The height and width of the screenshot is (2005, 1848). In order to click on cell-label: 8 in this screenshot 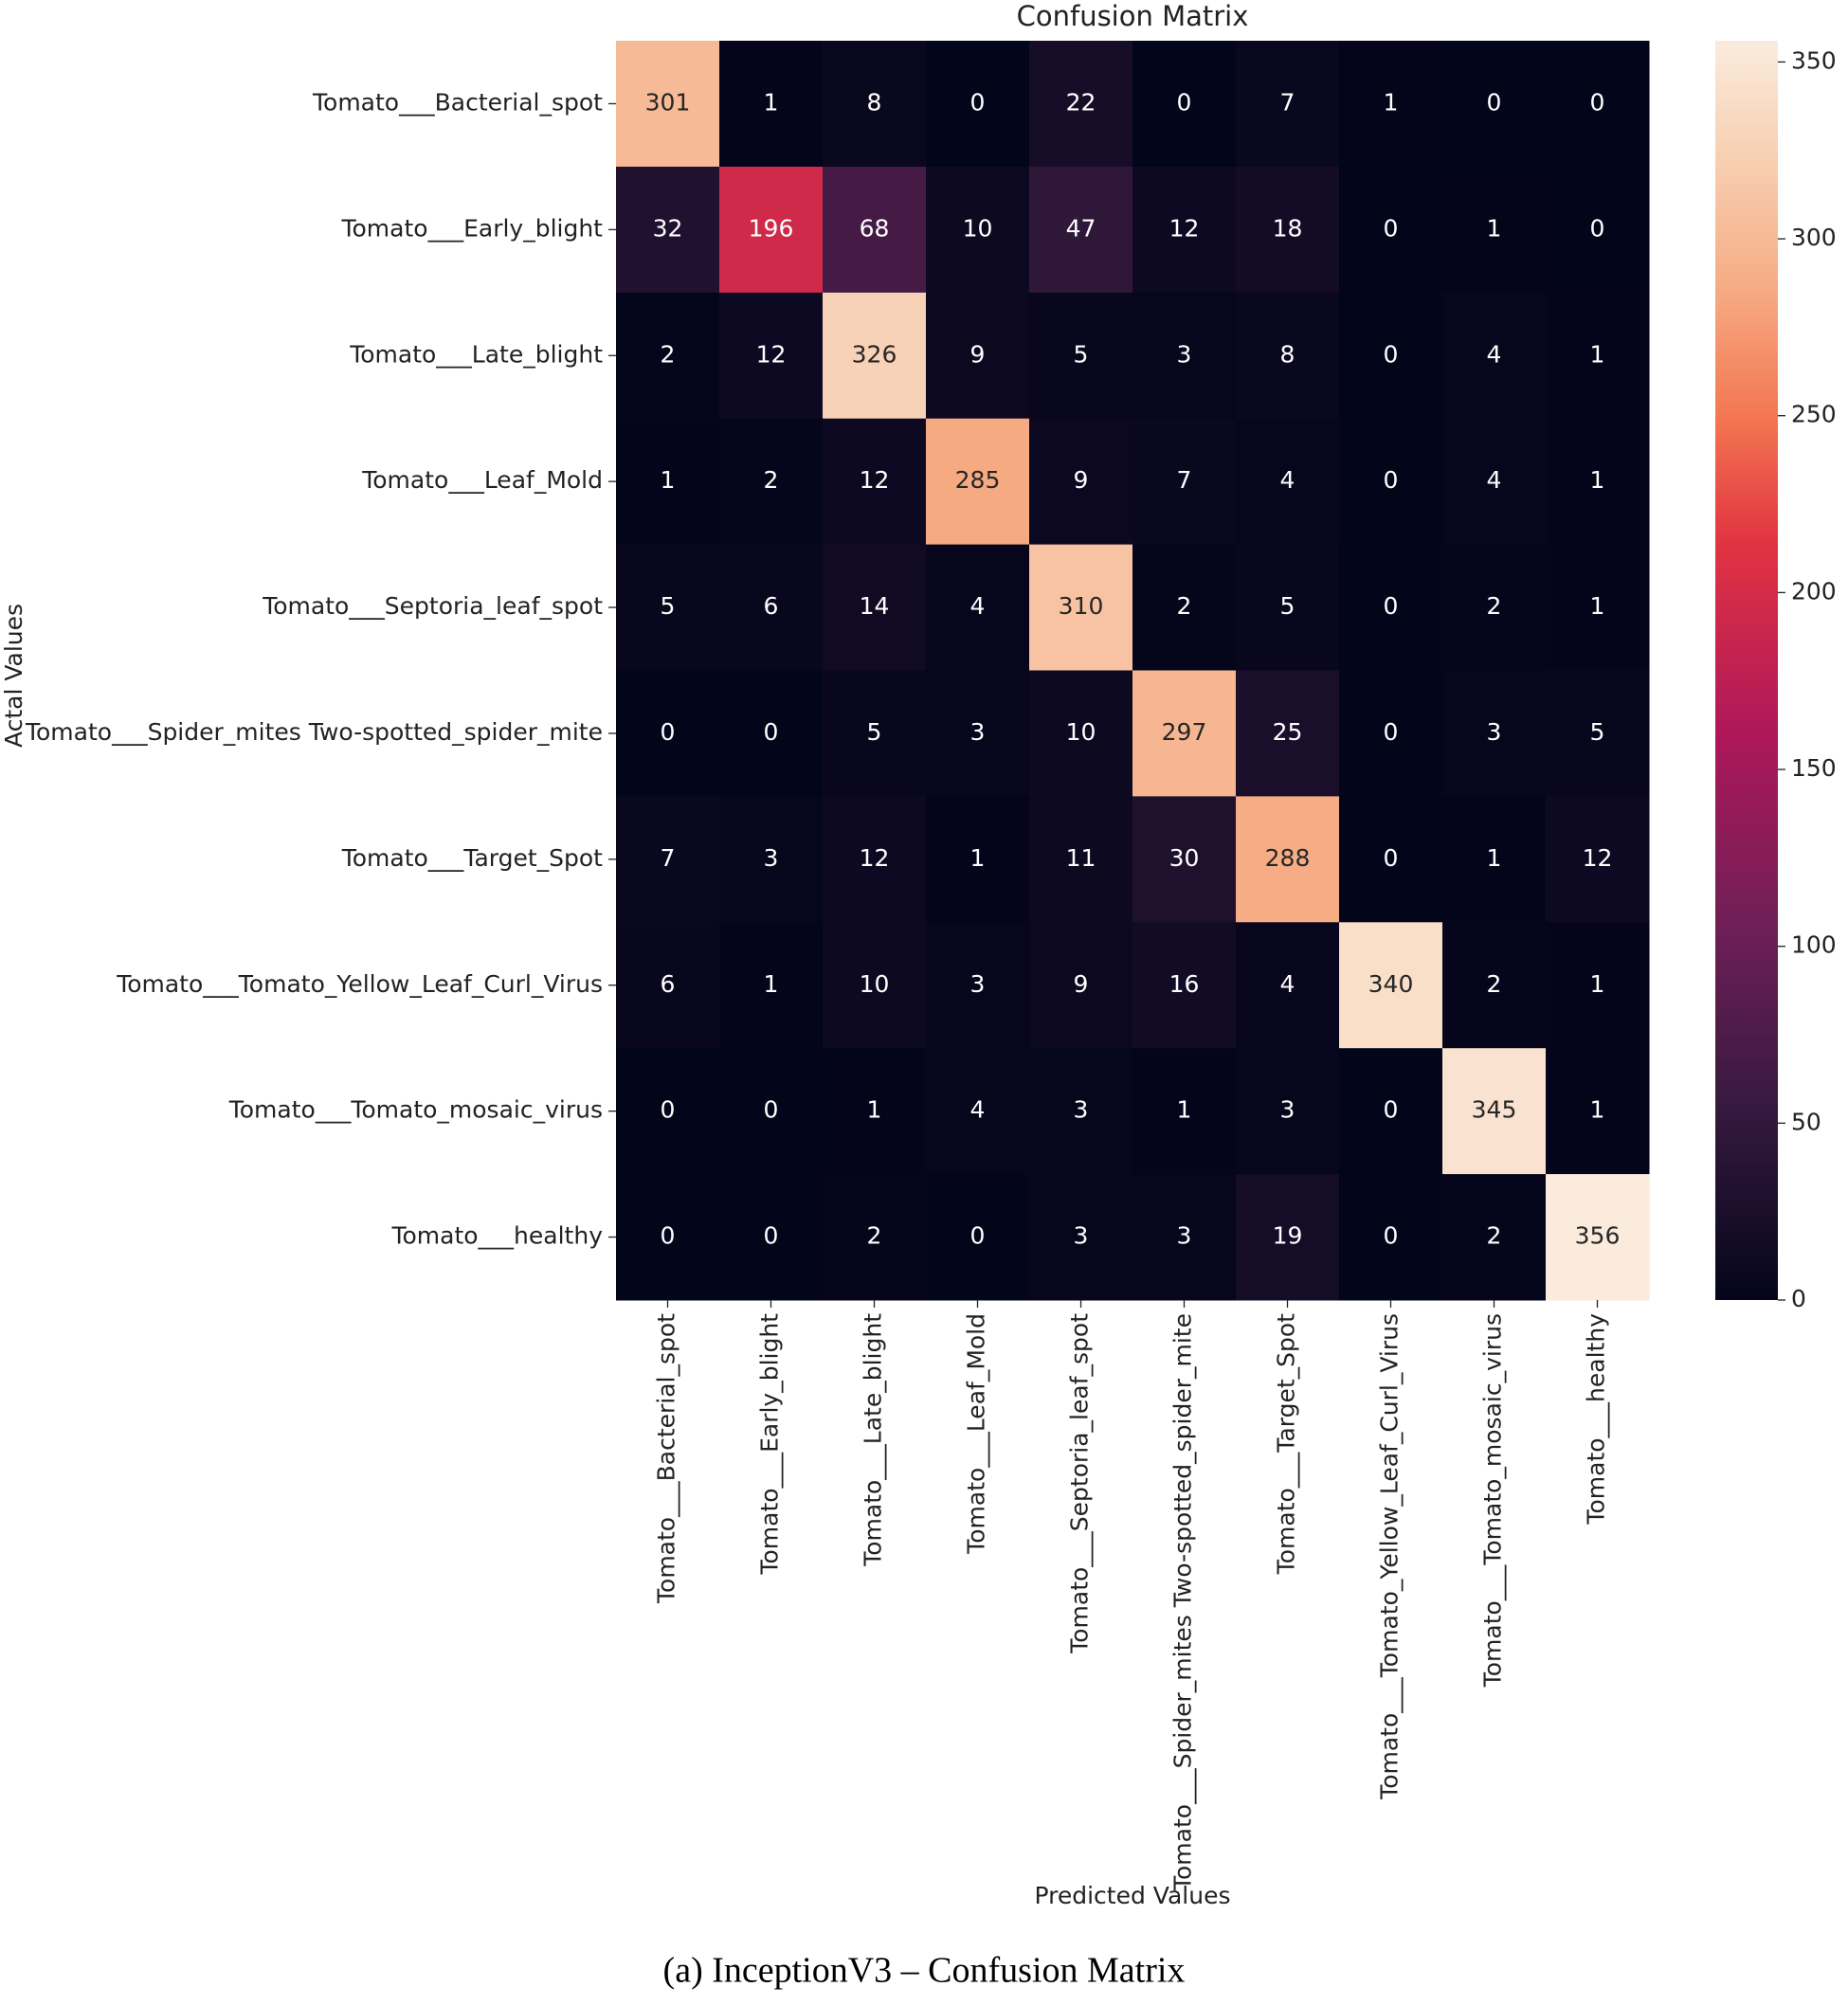, I will do `click(1288, 354)`.